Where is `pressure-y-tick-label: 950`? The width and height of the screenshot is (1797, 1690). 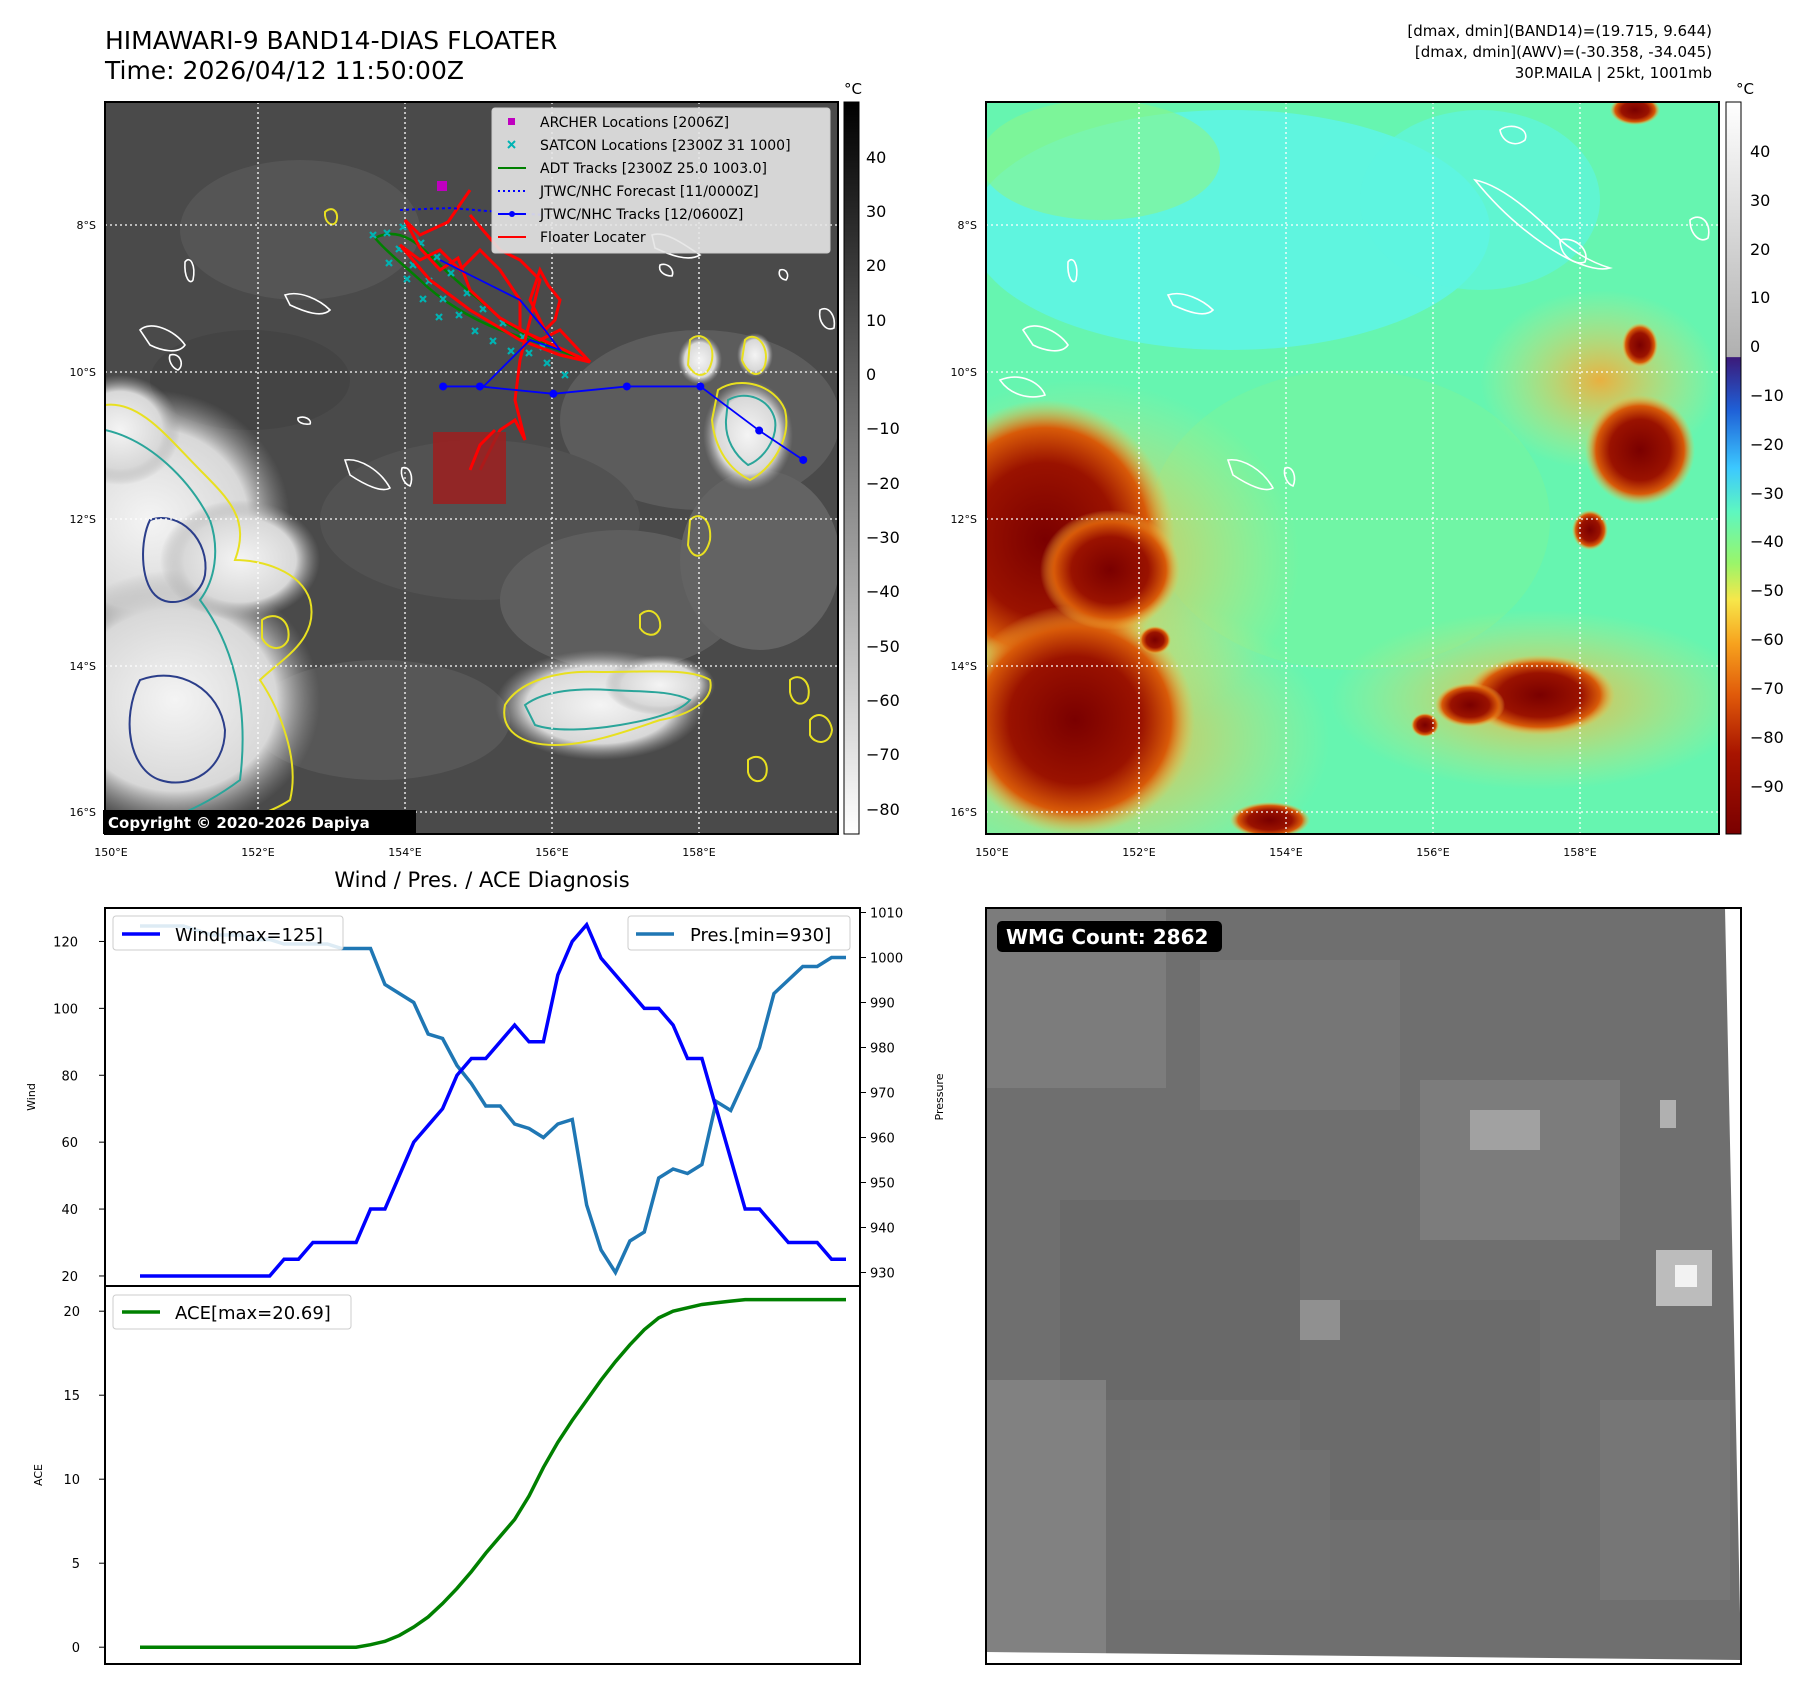 pressure-y-tick-label: 950 is located at coordinates (882, 1184).